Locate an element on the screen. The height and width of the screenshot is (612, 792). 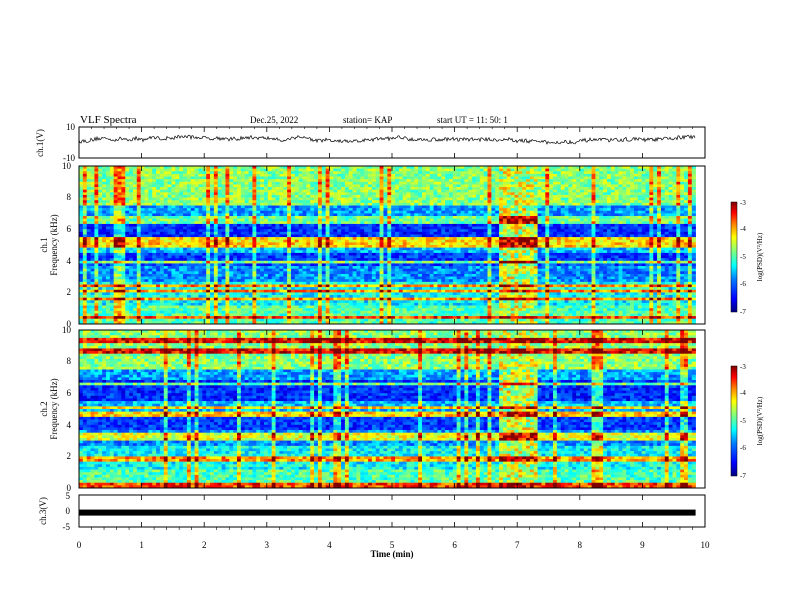
header-date: Dec.25, 2022 is located at coordinates (274, 120).